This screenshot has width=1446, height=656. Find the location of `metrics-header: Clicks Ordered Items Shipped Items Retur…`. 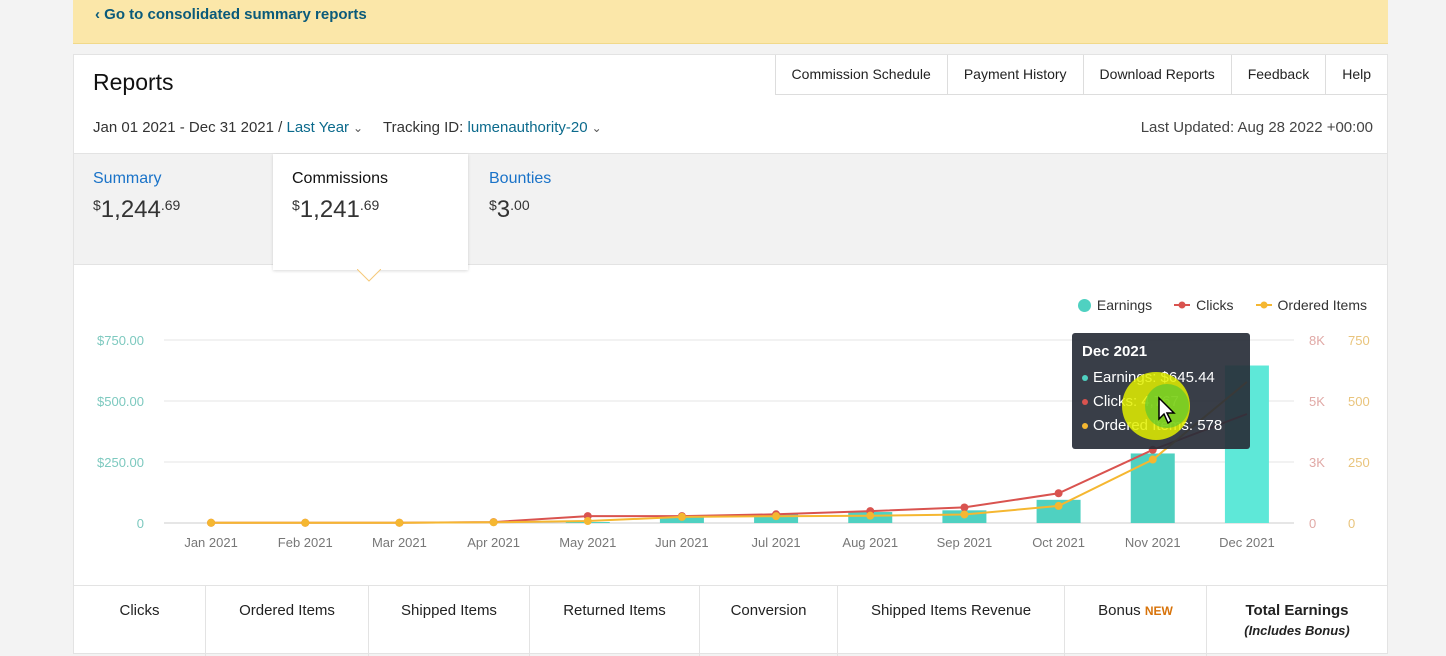

metrics-header: Clicks Ordered Items Shipped Items Retur… is located at coordinates (730, 620).